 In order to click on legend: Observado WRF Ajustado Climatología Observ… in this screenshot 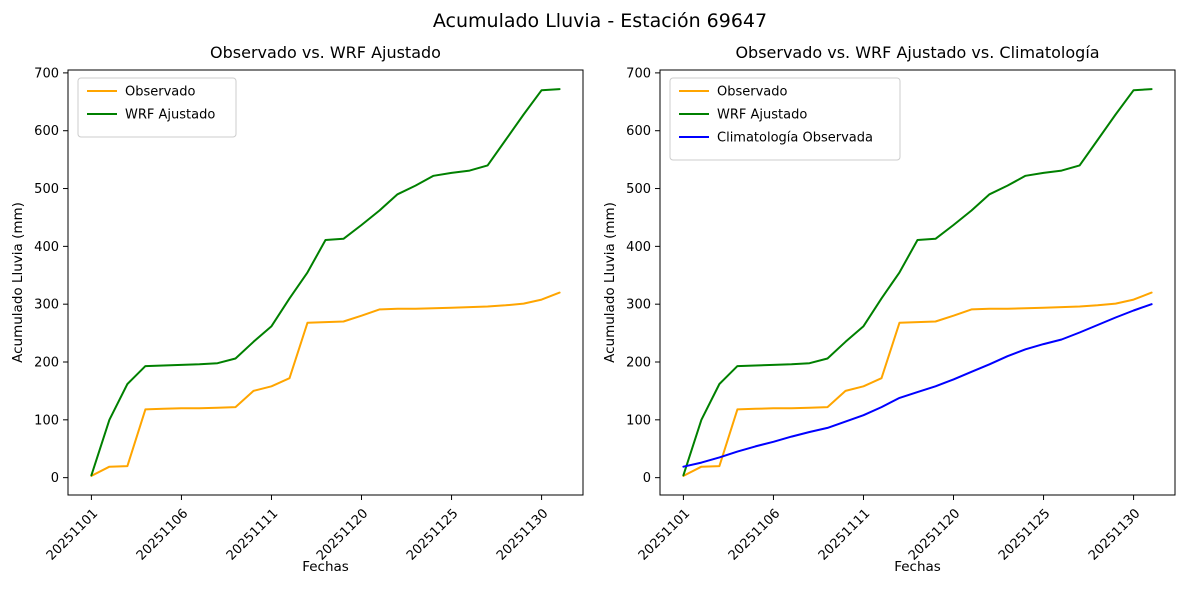, I will do `click(785, 119)`.